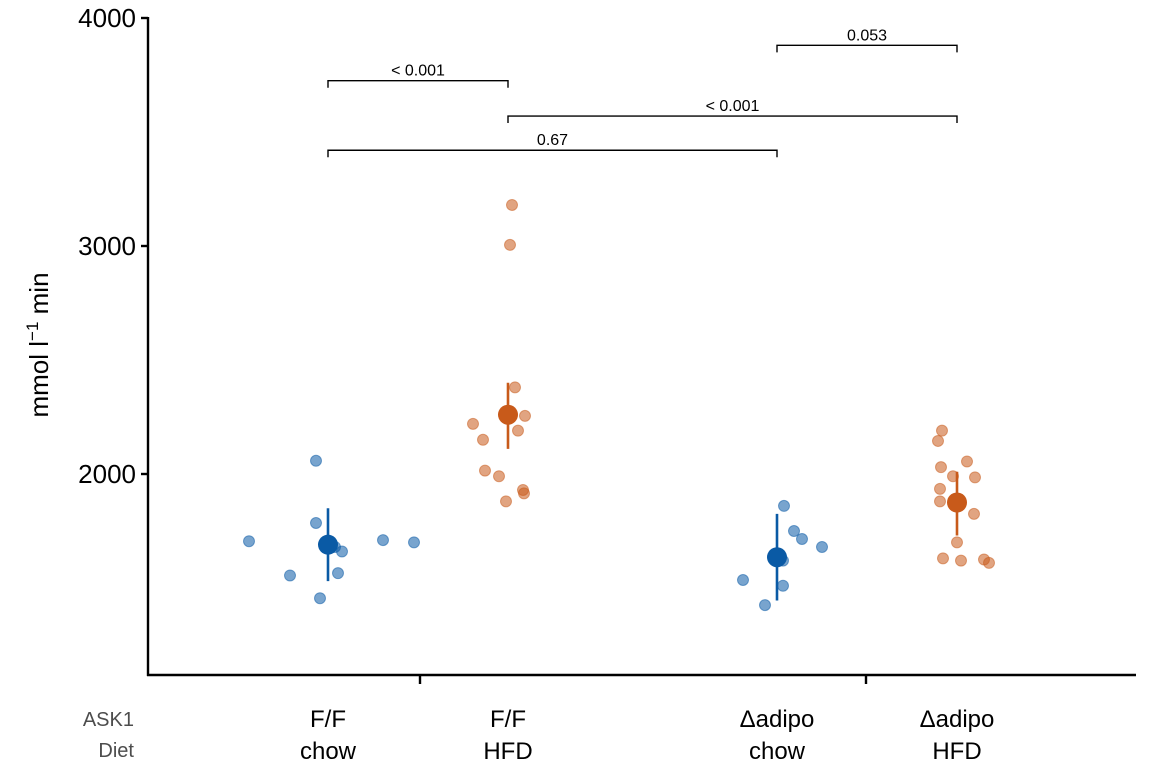  I want to click on y-axis-label: mmol l−1 min, so click(38, 344).